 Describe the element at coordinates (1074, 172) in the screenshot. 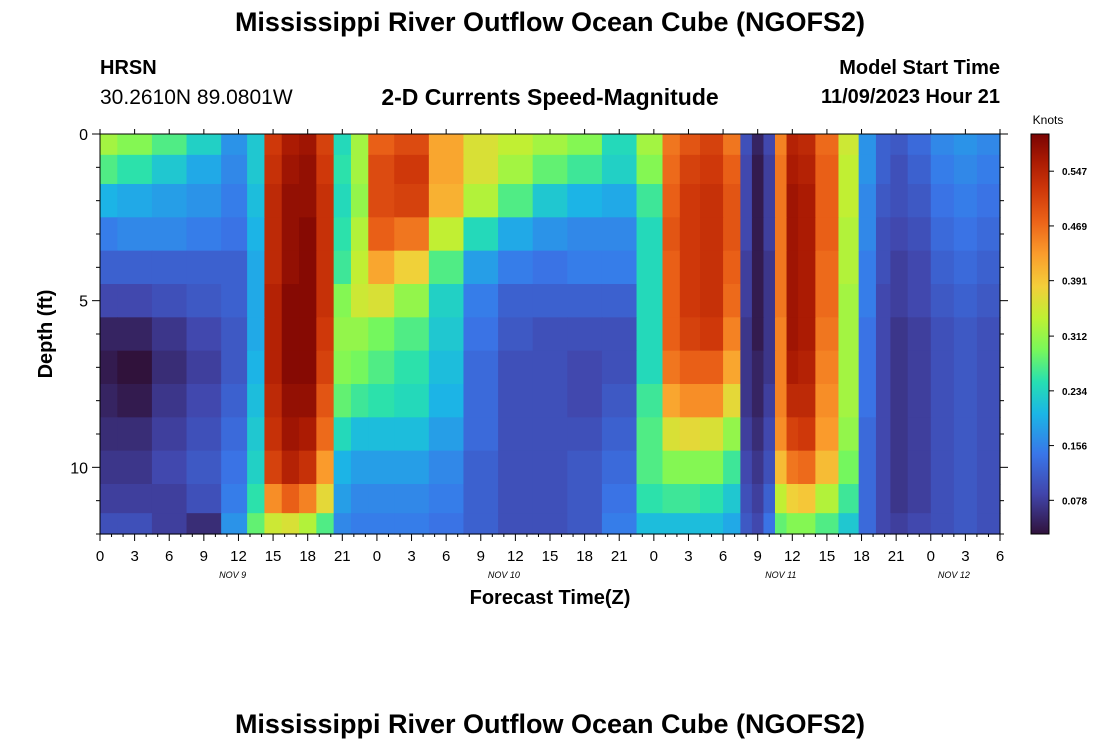

I see `colorbar-tick-label: 0.547` at that location.